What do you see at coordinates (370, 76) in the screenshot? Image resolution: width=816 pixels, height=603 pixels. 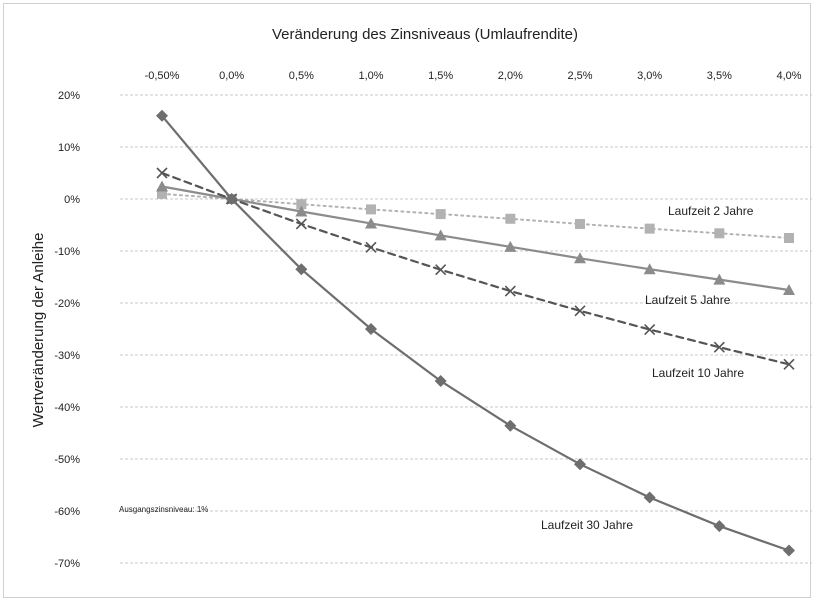 I see `x-tick-label: 1,0%` at bounding box center [370, 76].